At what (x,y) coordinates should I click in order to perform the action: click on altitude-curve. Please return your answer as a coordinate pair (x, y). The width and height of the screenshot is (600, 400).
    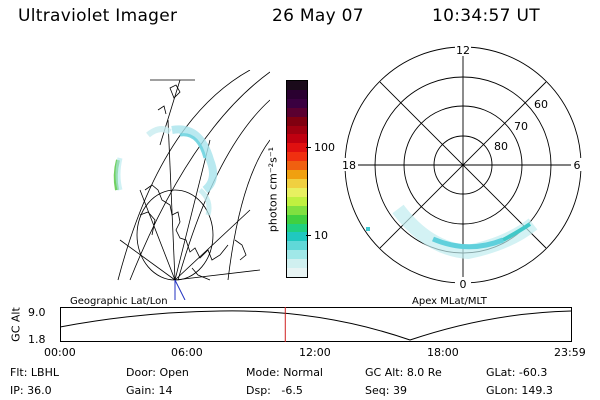
    Looking at the image, I should click on (316, 325).